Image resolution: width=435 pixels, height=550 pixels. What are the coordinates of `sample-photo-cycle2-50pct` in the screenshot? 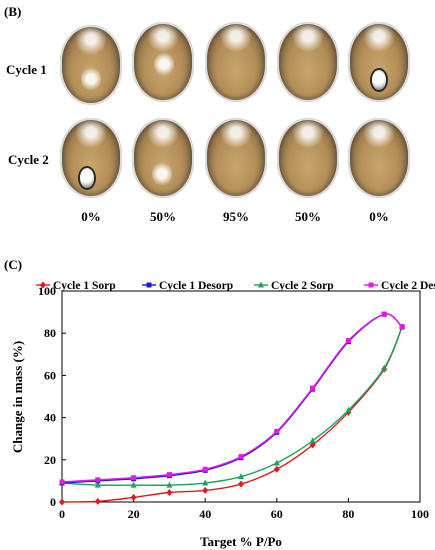 It's located at (163, 158).